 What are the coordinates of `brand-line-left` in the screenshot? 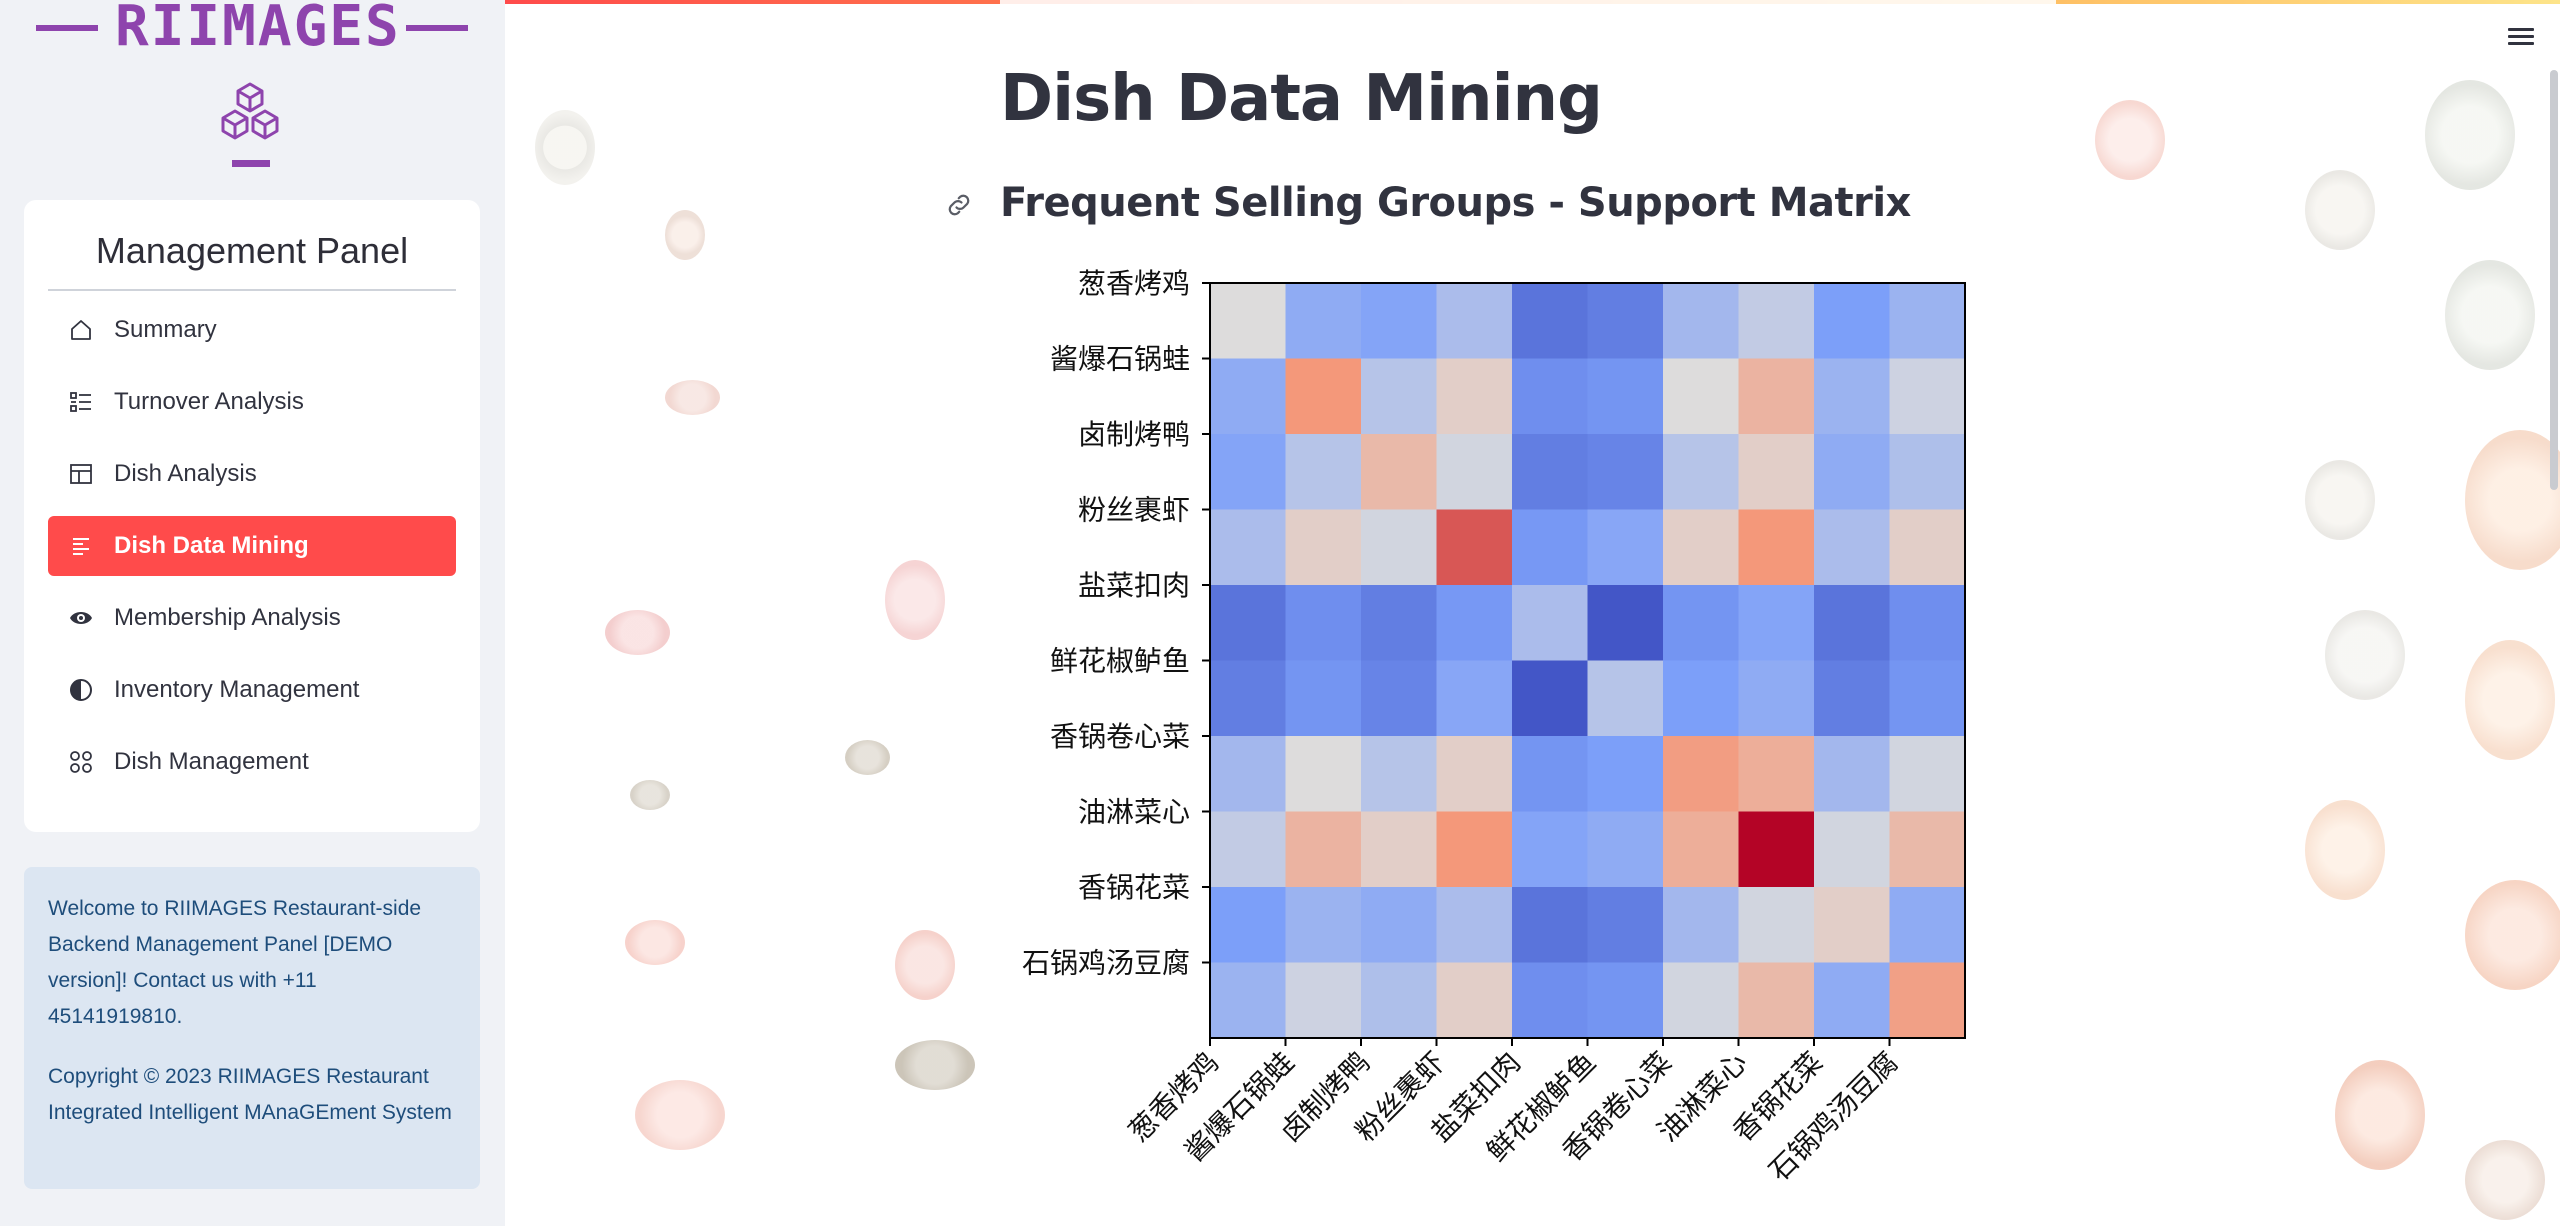 It's located at (67, 28).